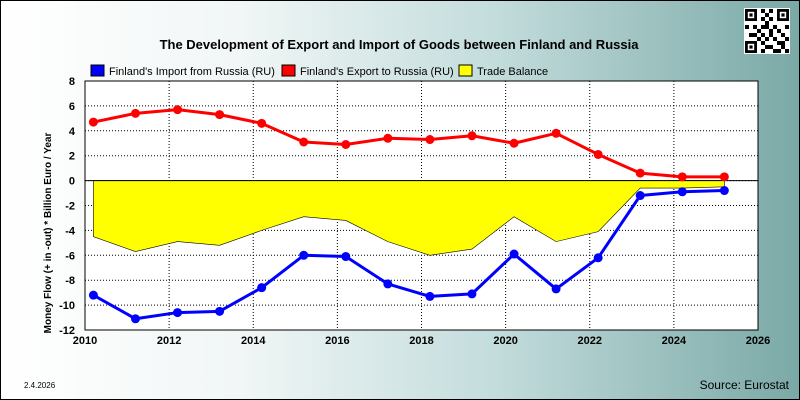  What do you see at coordinates (253, 341) in the screenshot?
I see `x-tick-label: 2014` at bounding box center [253, 341].